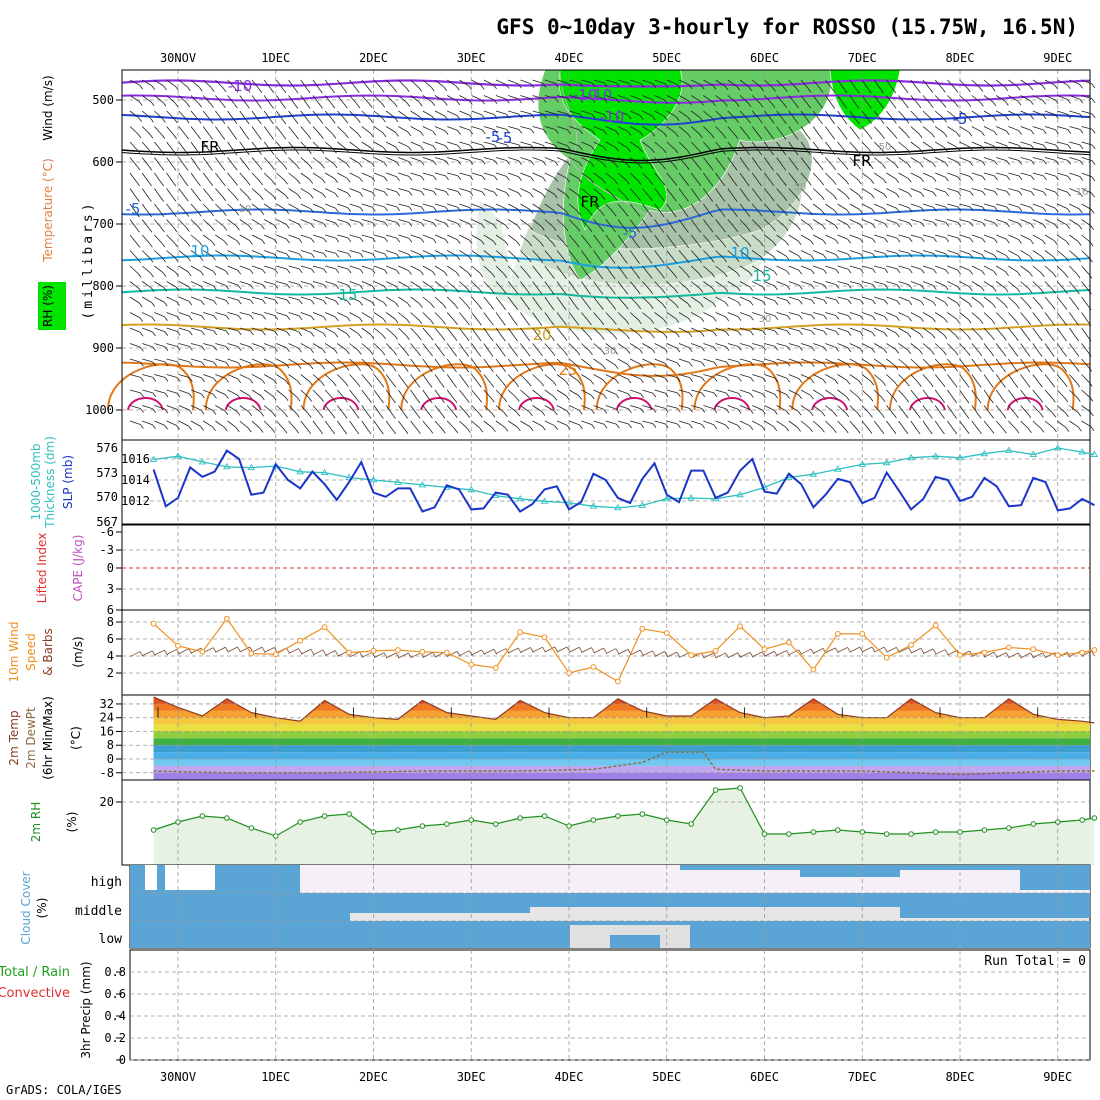  I want to click on date-label-top: 2DEC, so click(373, 58).